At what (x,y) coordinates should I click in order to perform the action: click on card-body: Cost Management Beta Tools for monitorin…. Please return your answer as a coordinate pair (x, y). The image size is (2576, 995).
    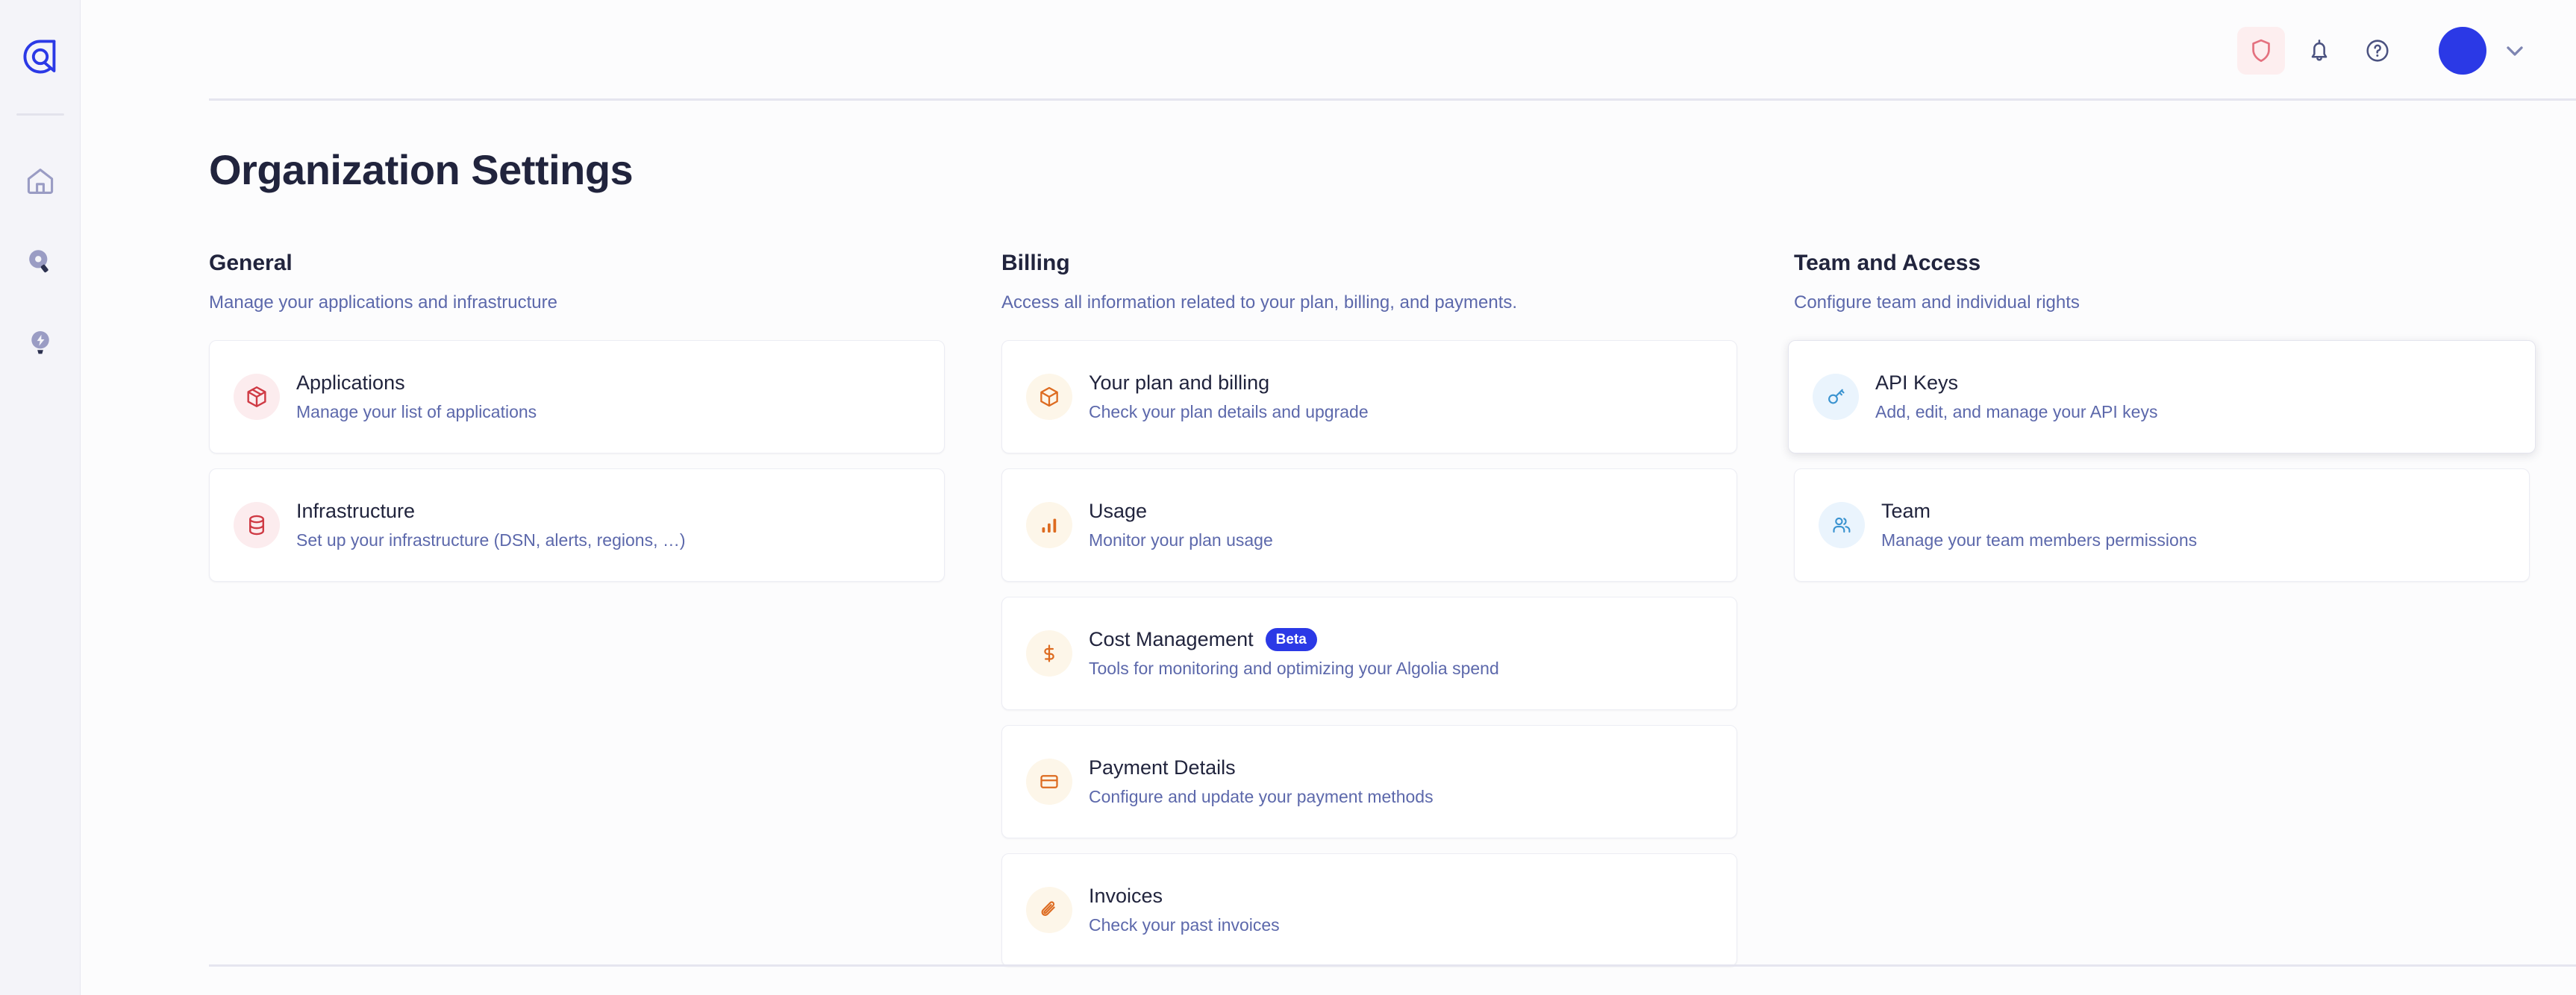
    Looking at the image, I should click on (1294, 653).